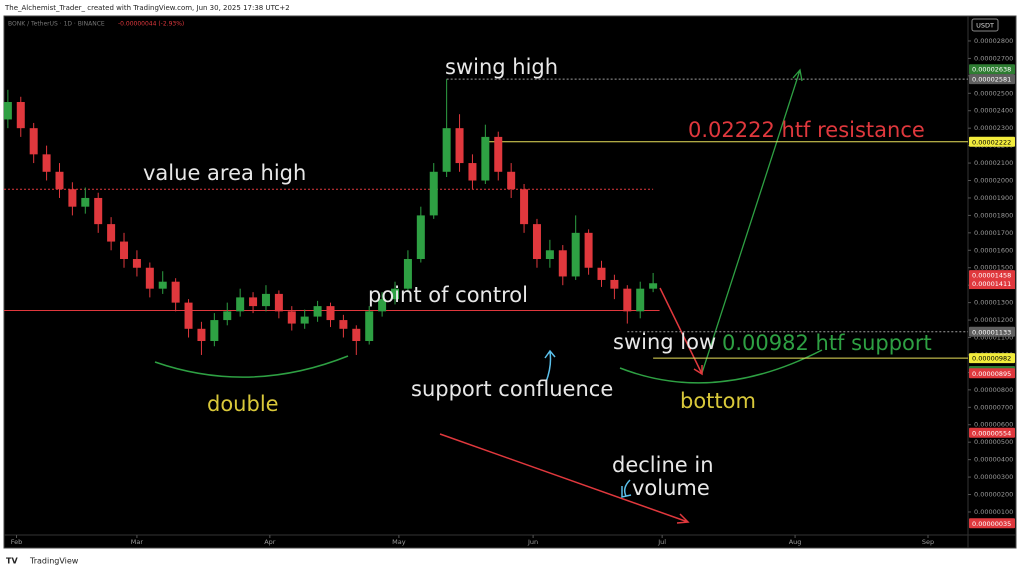  I want to click on footer: TradingView, so click(54, 561).